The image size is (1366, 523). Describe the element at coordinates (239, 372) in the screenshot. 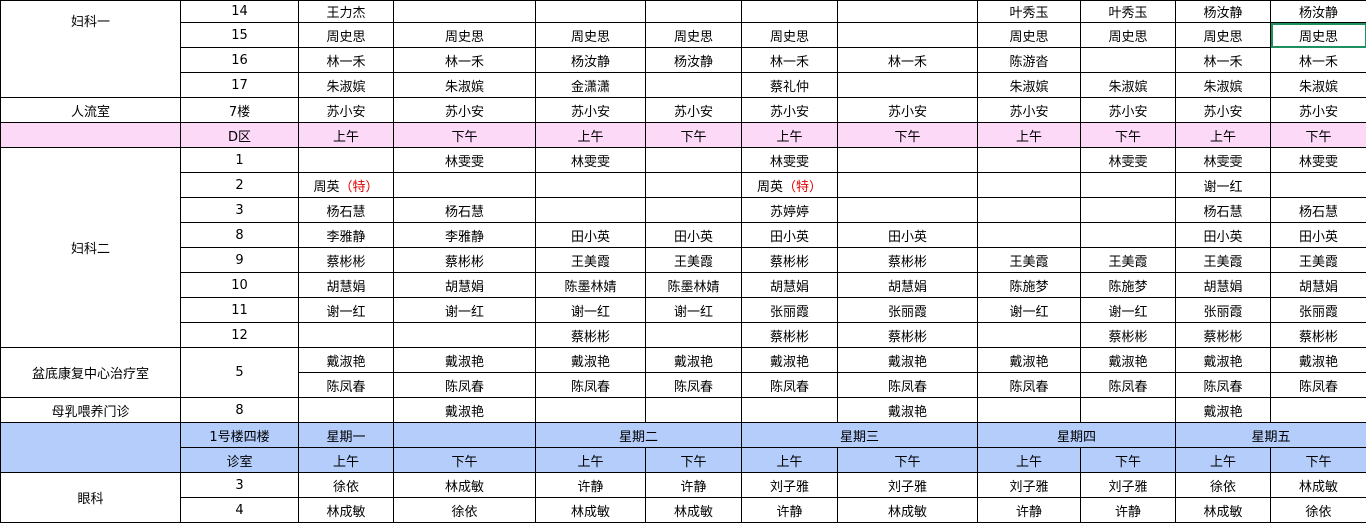

I see `room-cell: 5` at that location.